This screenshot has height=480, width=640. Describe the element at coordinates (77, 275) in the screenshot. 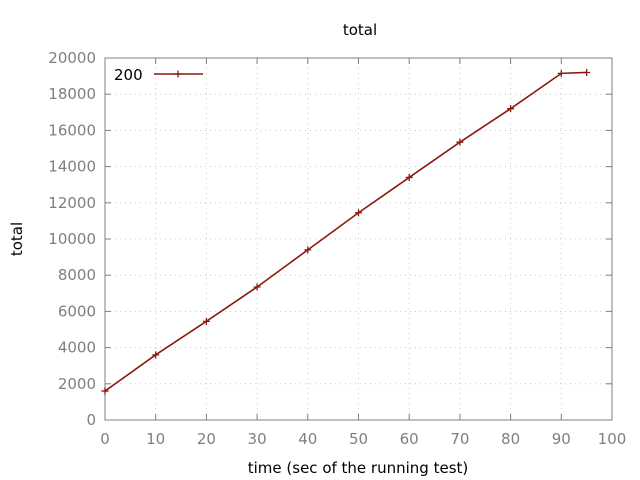

I see `y-tick-label: 8000` at that location.